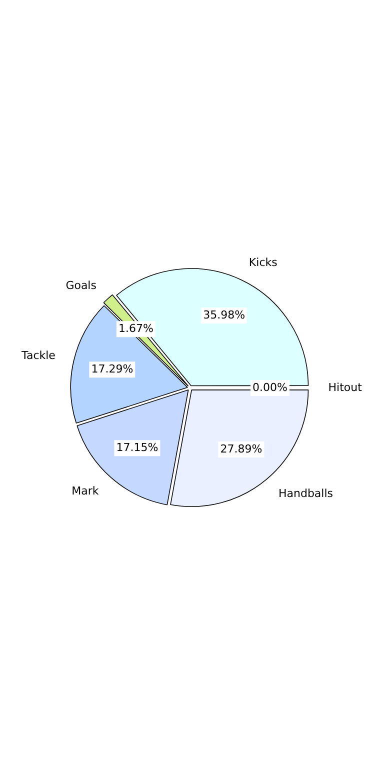 This screenshot has height=780, width=390. I want to click on data-label: 35.98%, so click(224, 315).